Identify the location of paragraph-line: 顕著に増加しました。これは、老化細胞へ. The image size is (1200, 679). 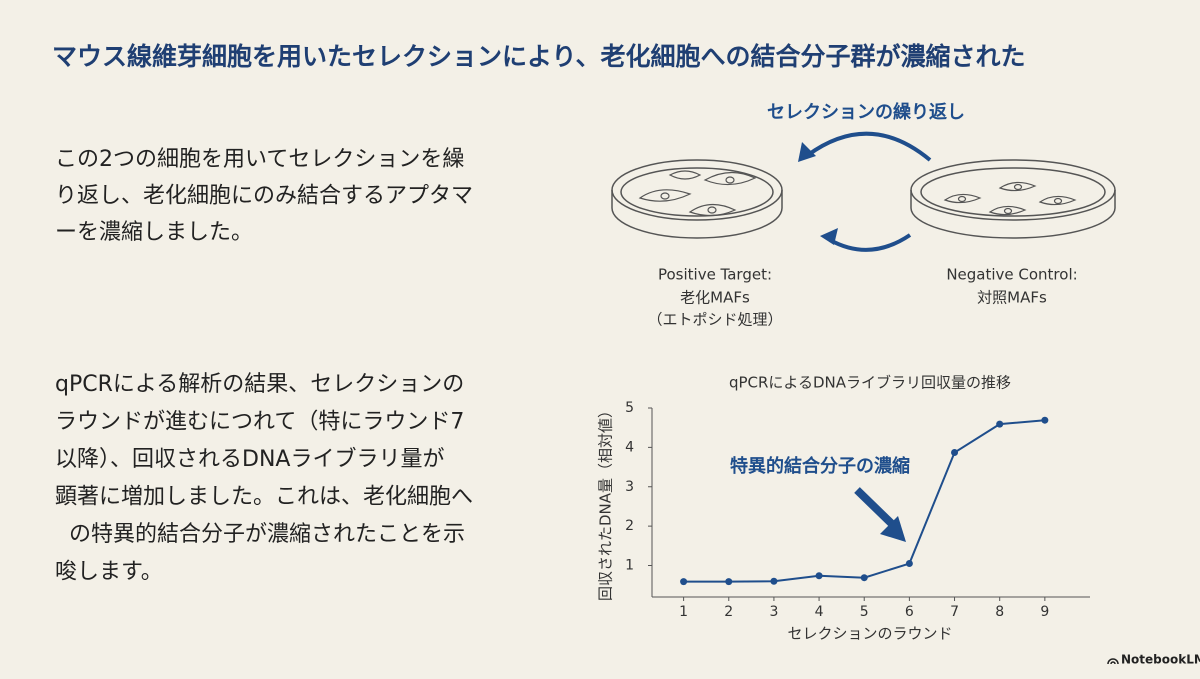
(264, 497).